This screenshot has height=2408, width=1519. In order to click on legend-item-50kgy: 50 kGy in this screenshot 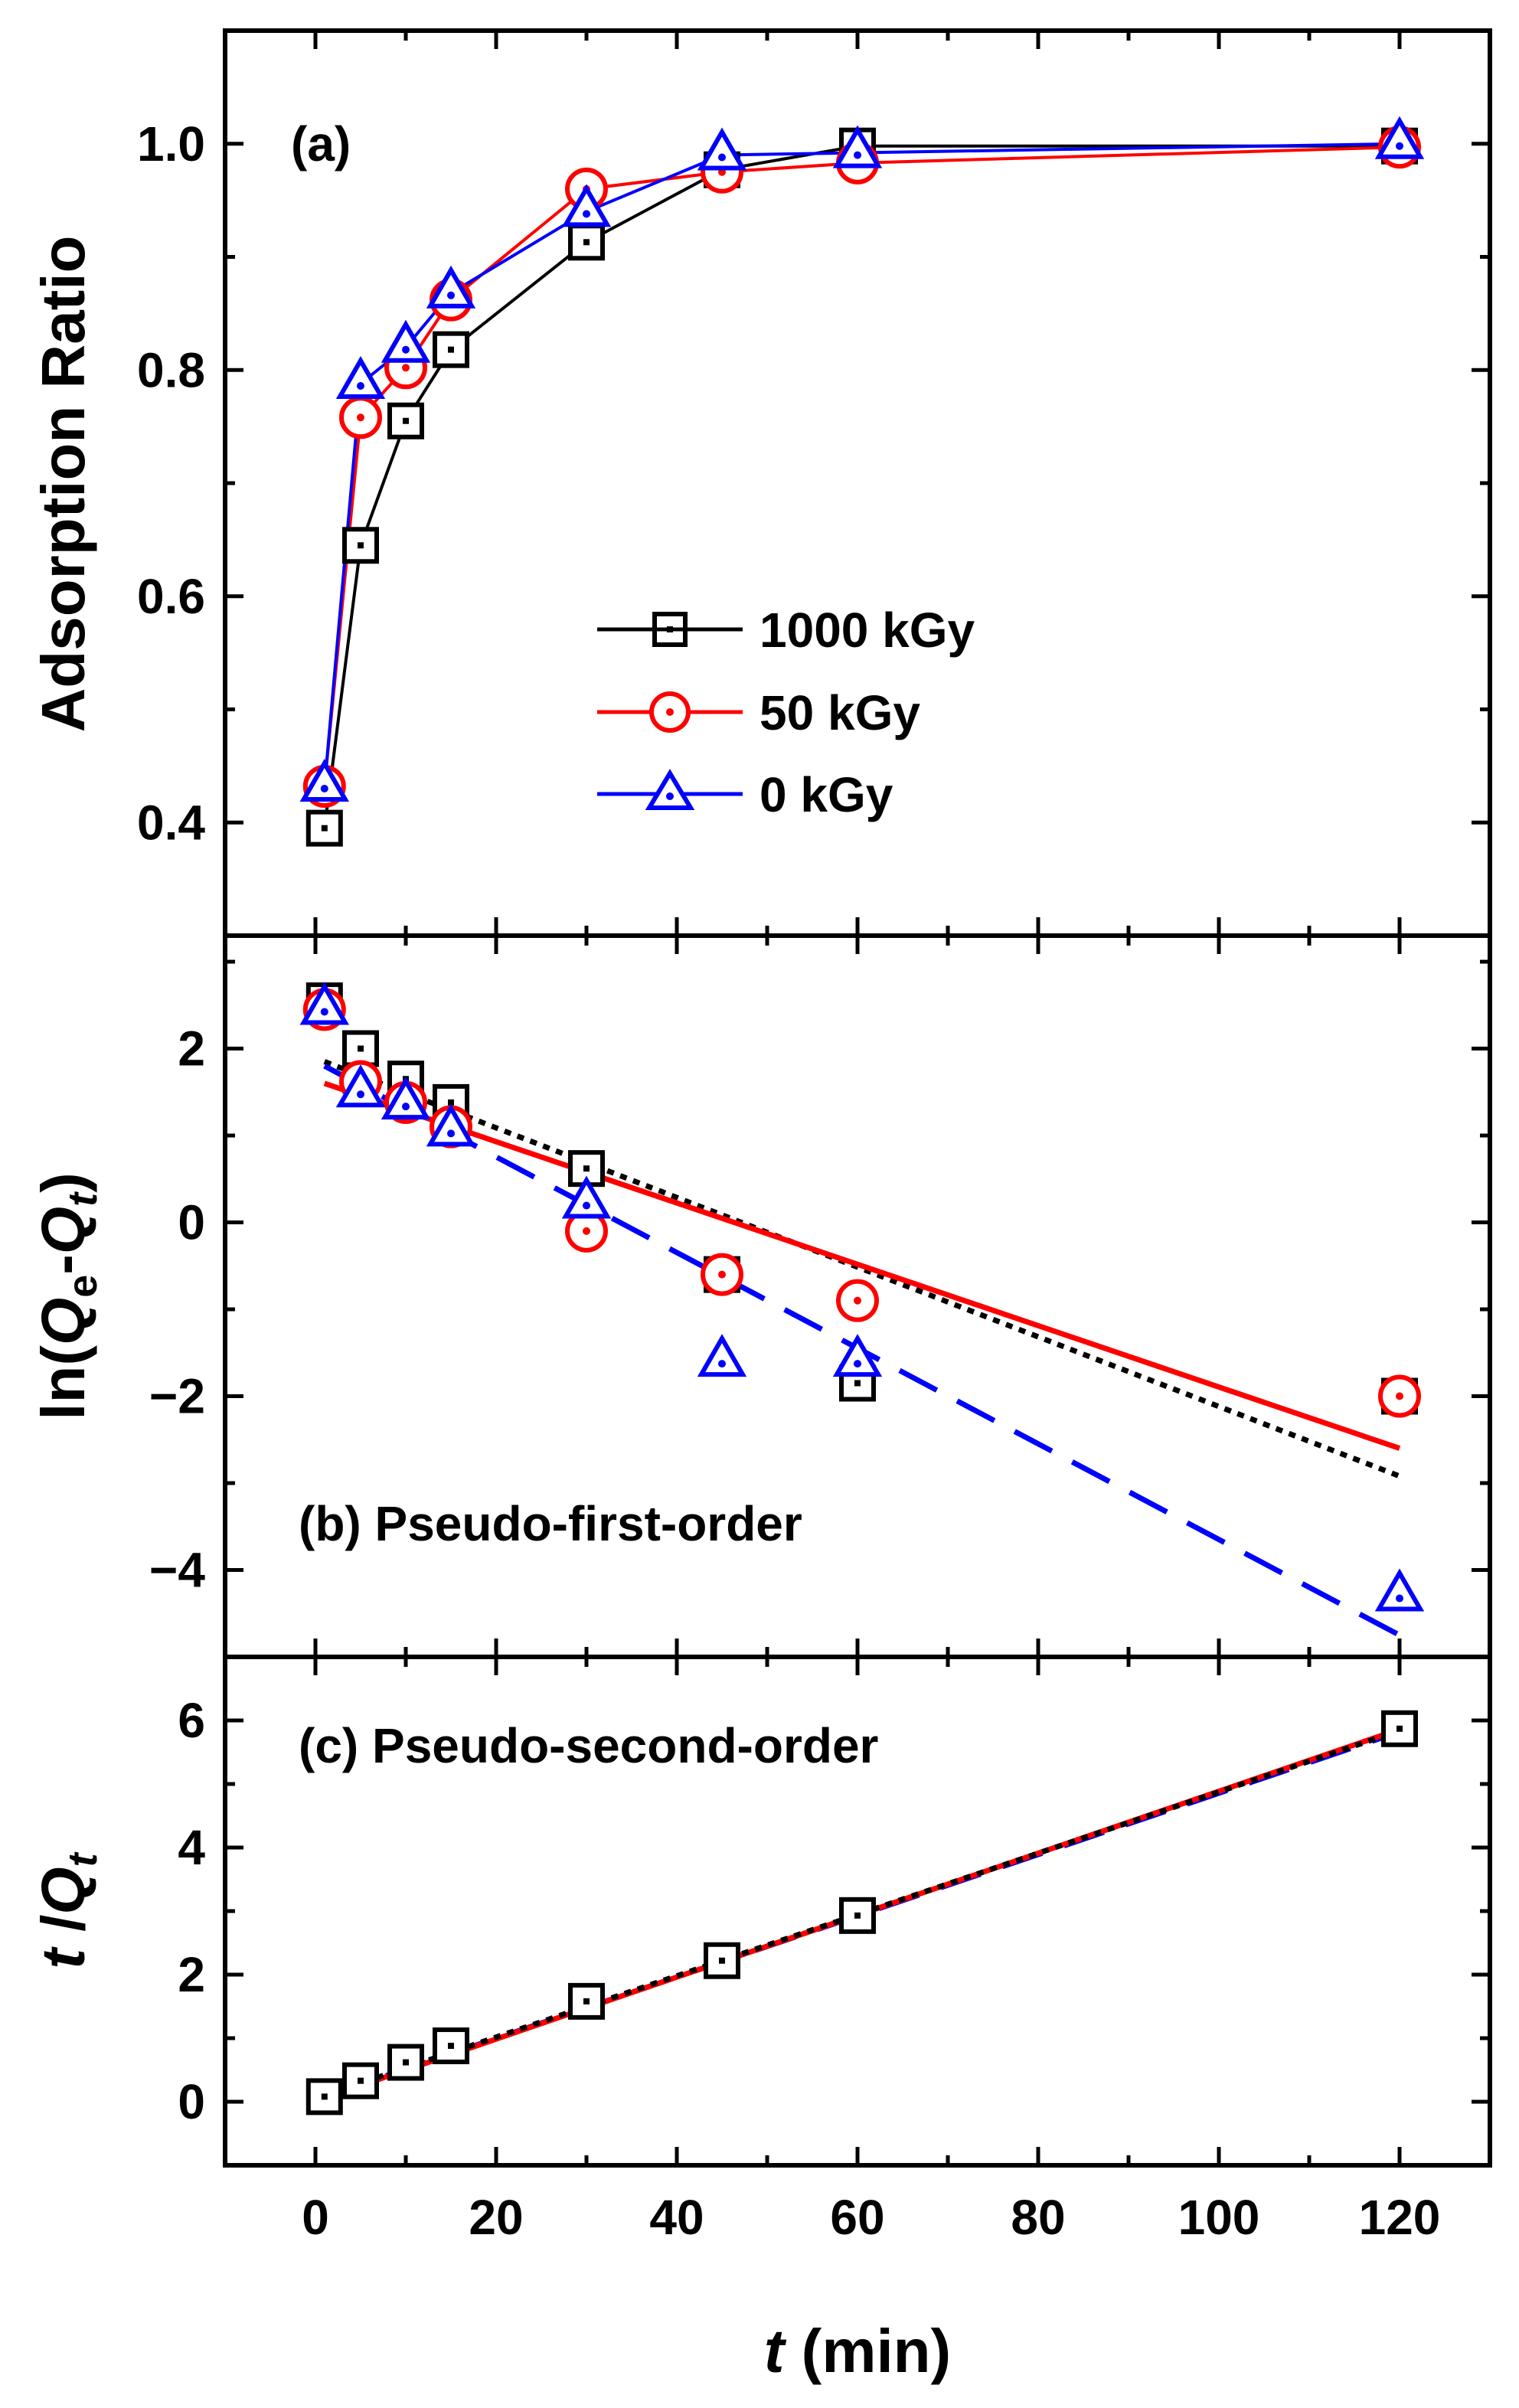, I will do `click(758, 712)`.